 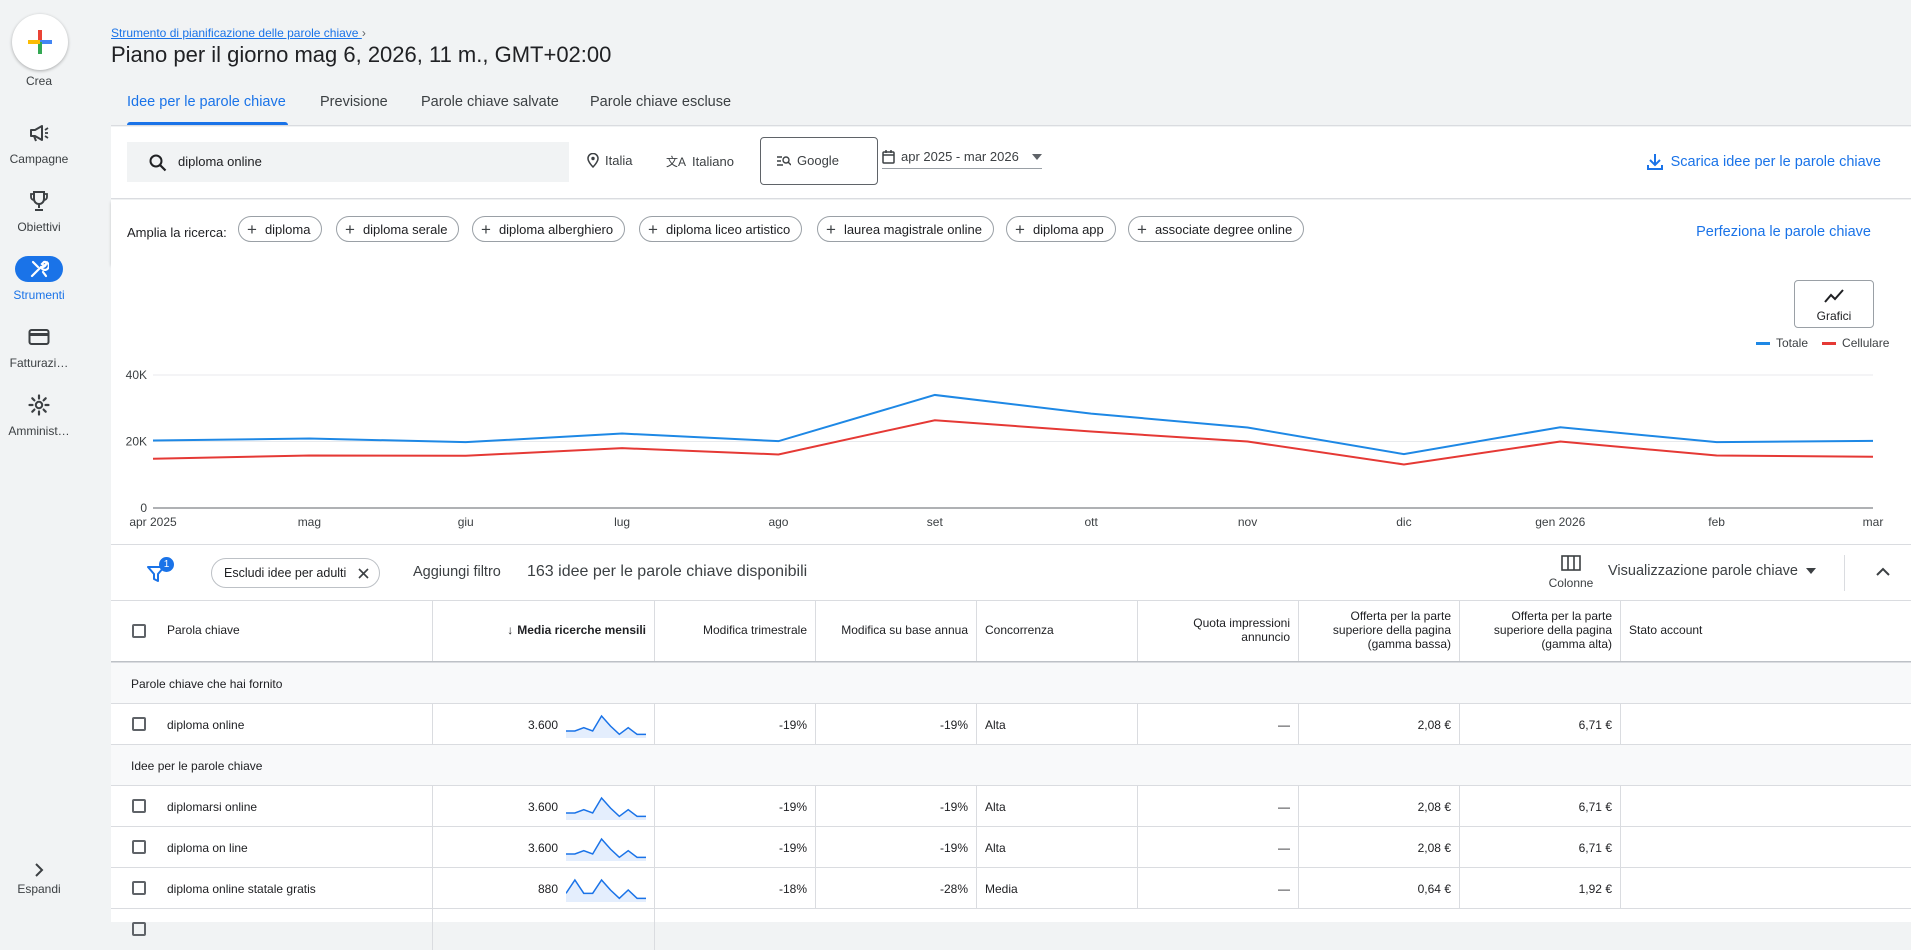 I want to click on search-input: diploma online, so click(x=348, y=162).